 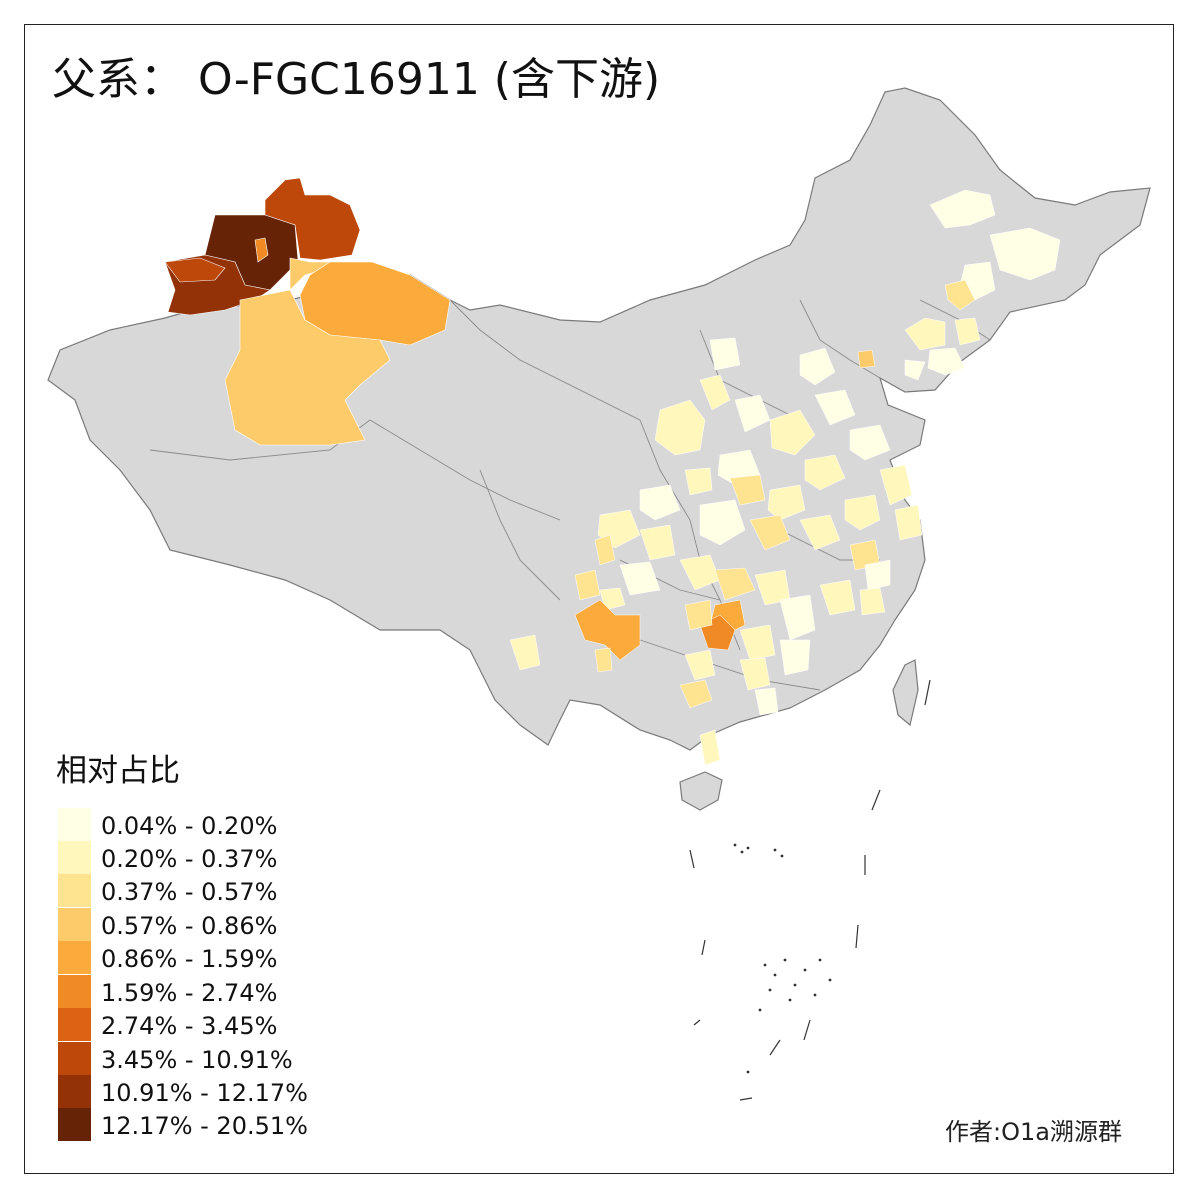 I want to click on taiwan-island, so click(x=905, y=693).